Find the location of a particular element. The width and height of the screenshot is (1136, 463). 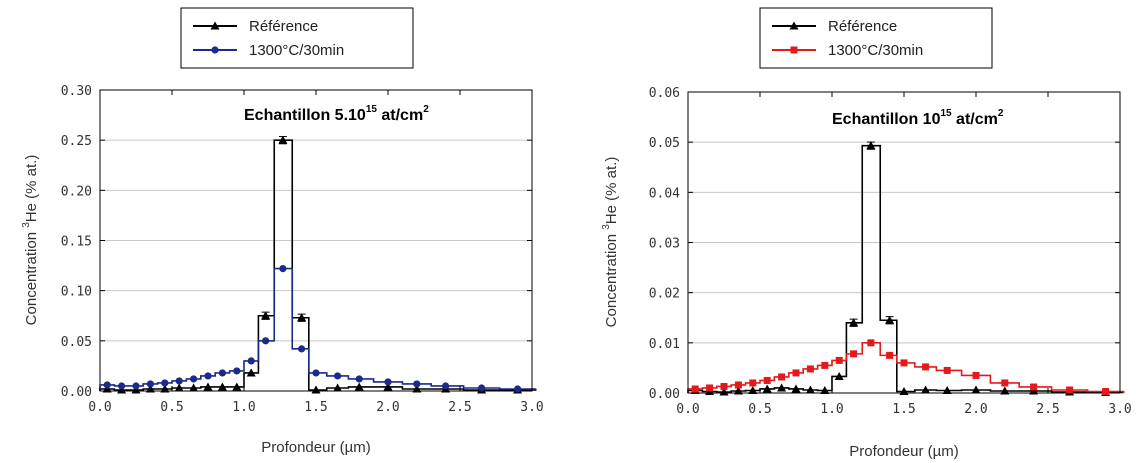

x-tick-label: 2.5 is located at coordinates (459, 407).